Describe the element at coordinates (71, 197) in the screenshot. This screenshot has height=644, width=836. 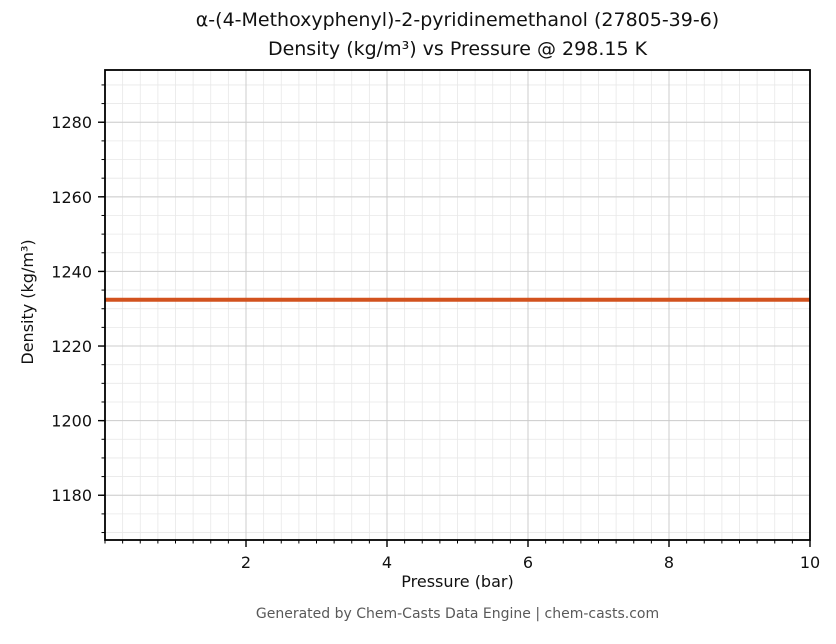
I see `y-tick-label: 1260` at that location.